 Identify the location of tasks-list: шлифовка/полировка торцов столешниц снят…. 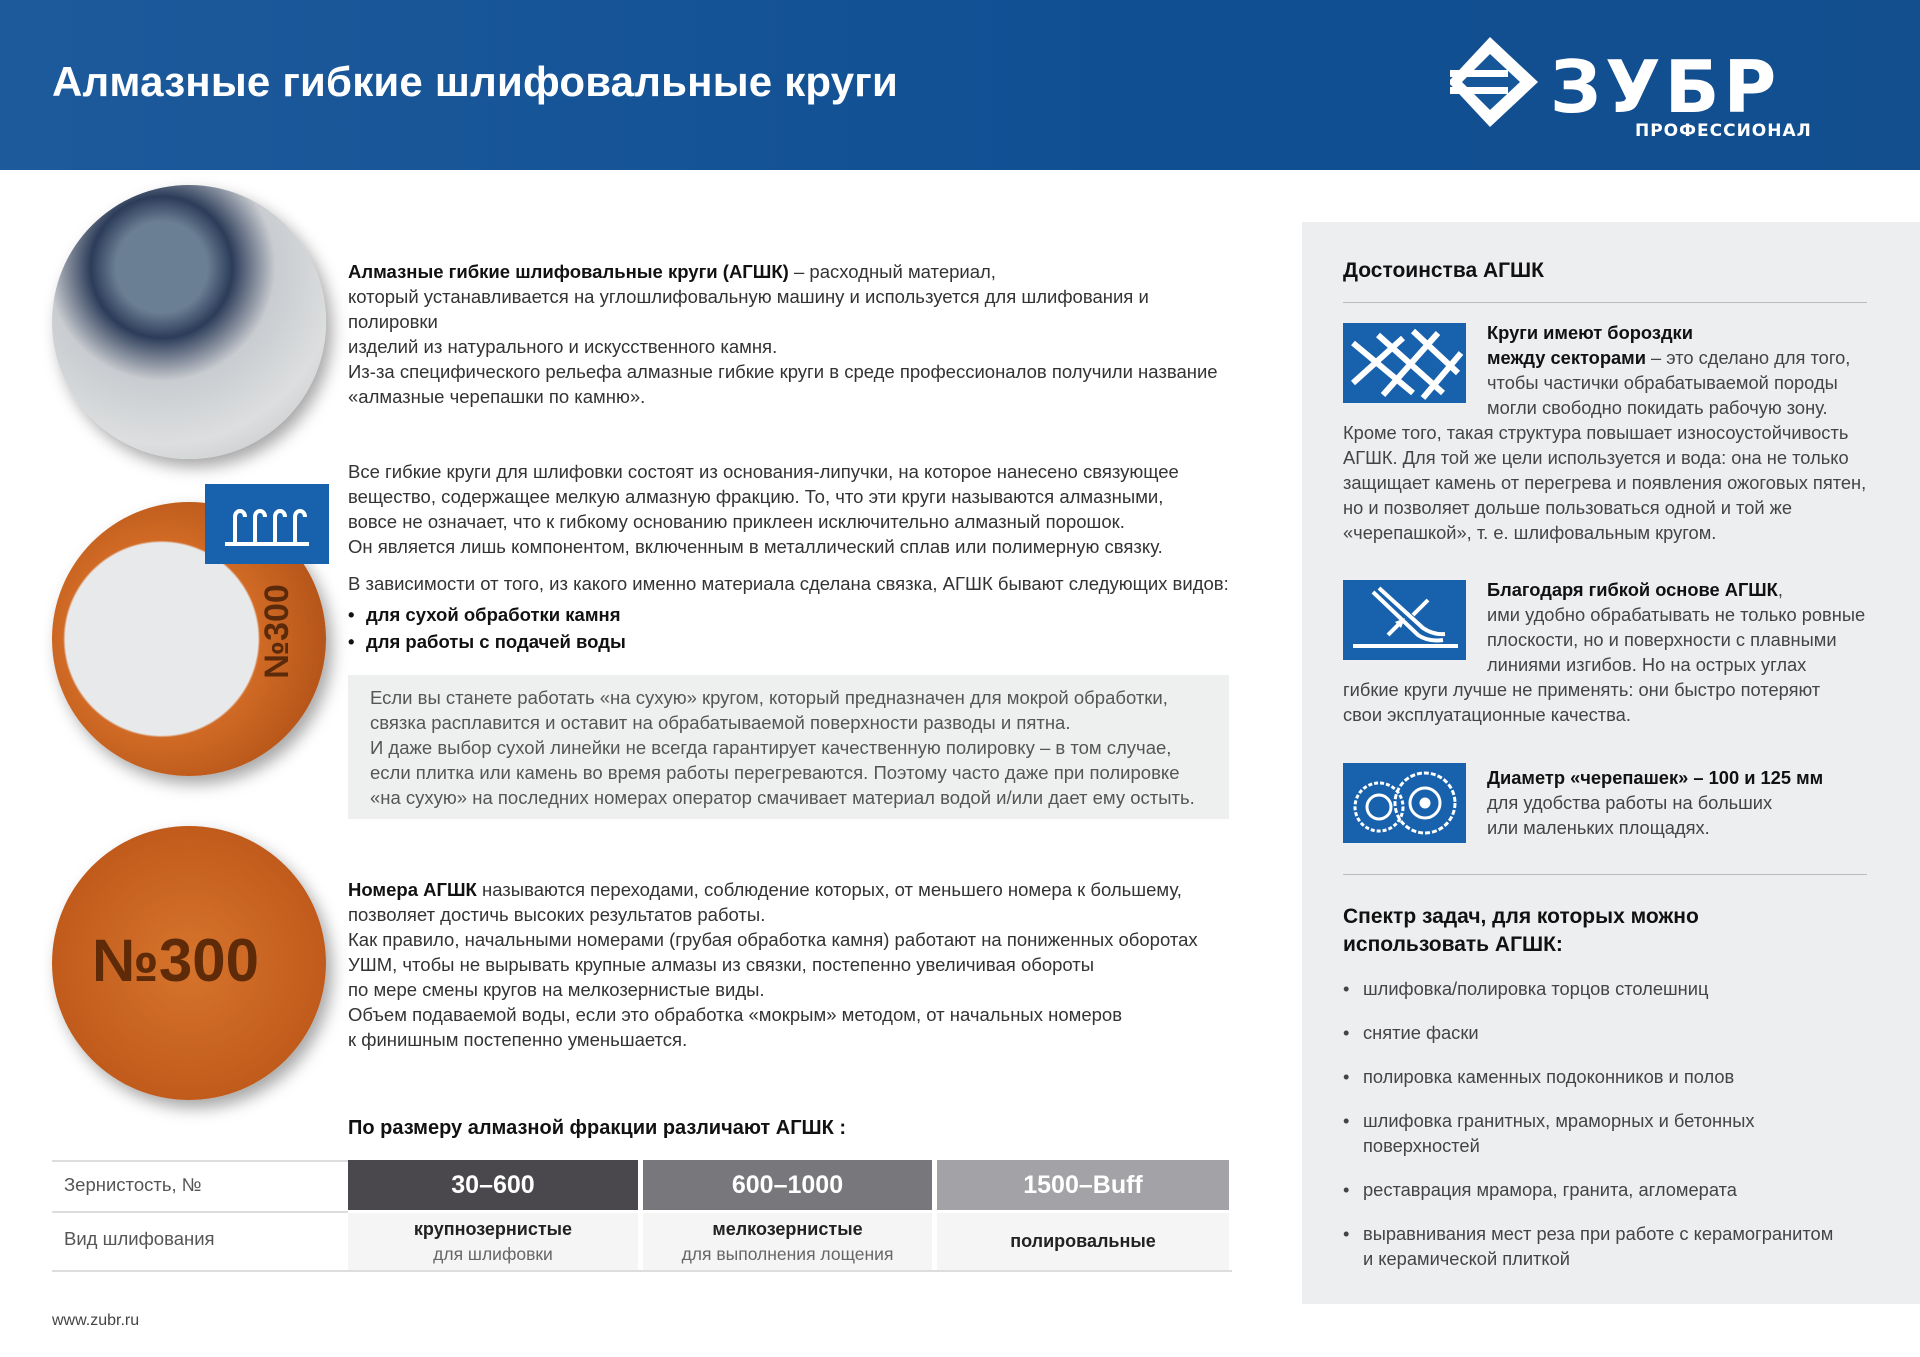
(1603, 1133).